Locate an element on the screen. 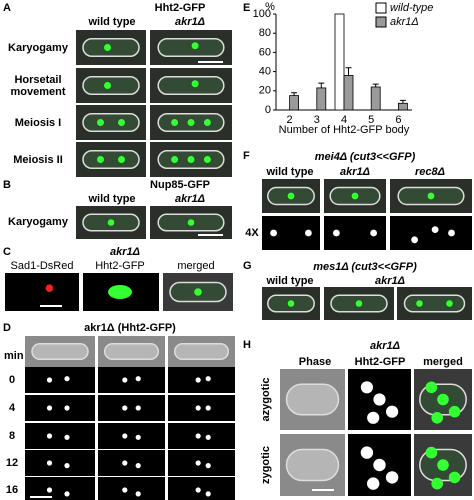  label: rec8Δ is located at coordinates (430, 172).